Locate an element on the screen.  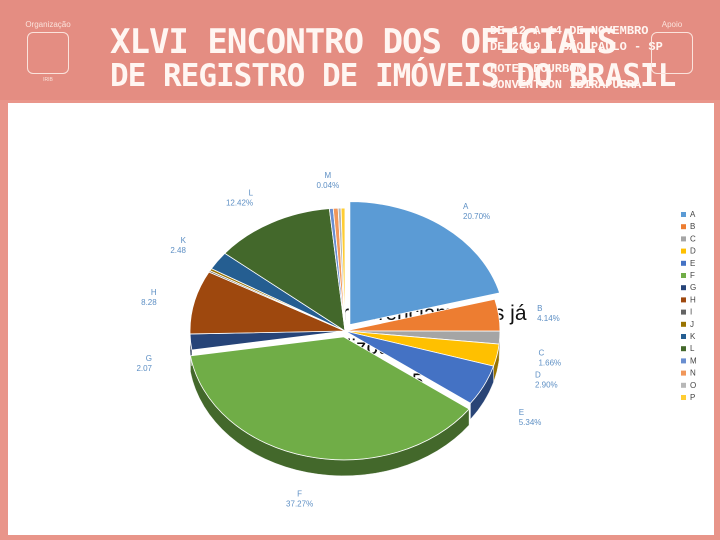
event-venue: CONVENTION IBIRAPUERA is located at coordinates (566, 85).